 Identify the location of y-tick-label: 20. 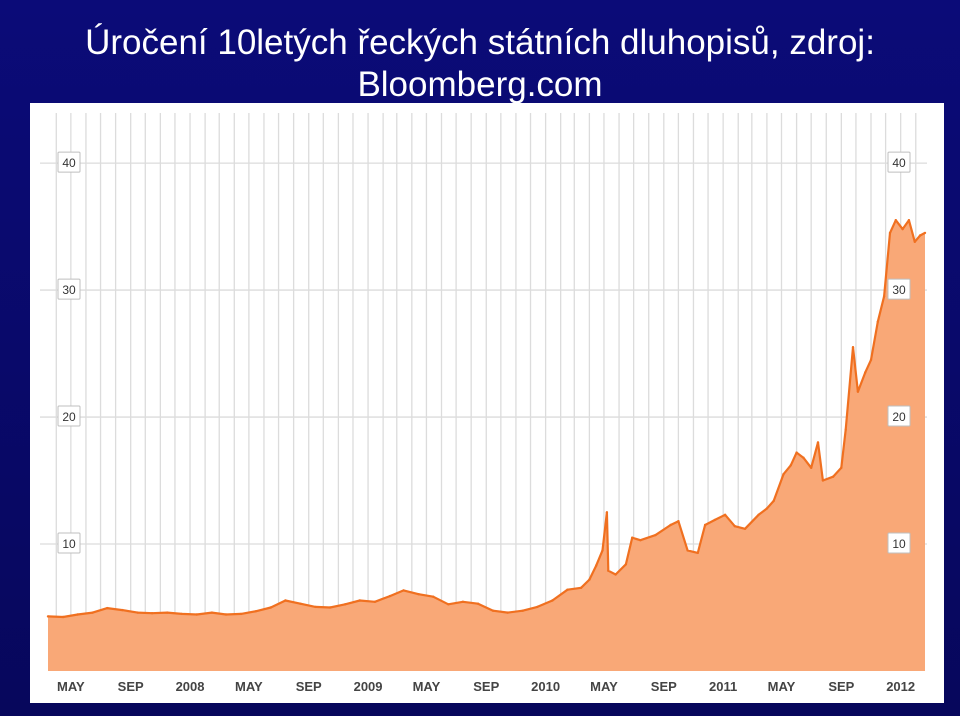
(899, 417).